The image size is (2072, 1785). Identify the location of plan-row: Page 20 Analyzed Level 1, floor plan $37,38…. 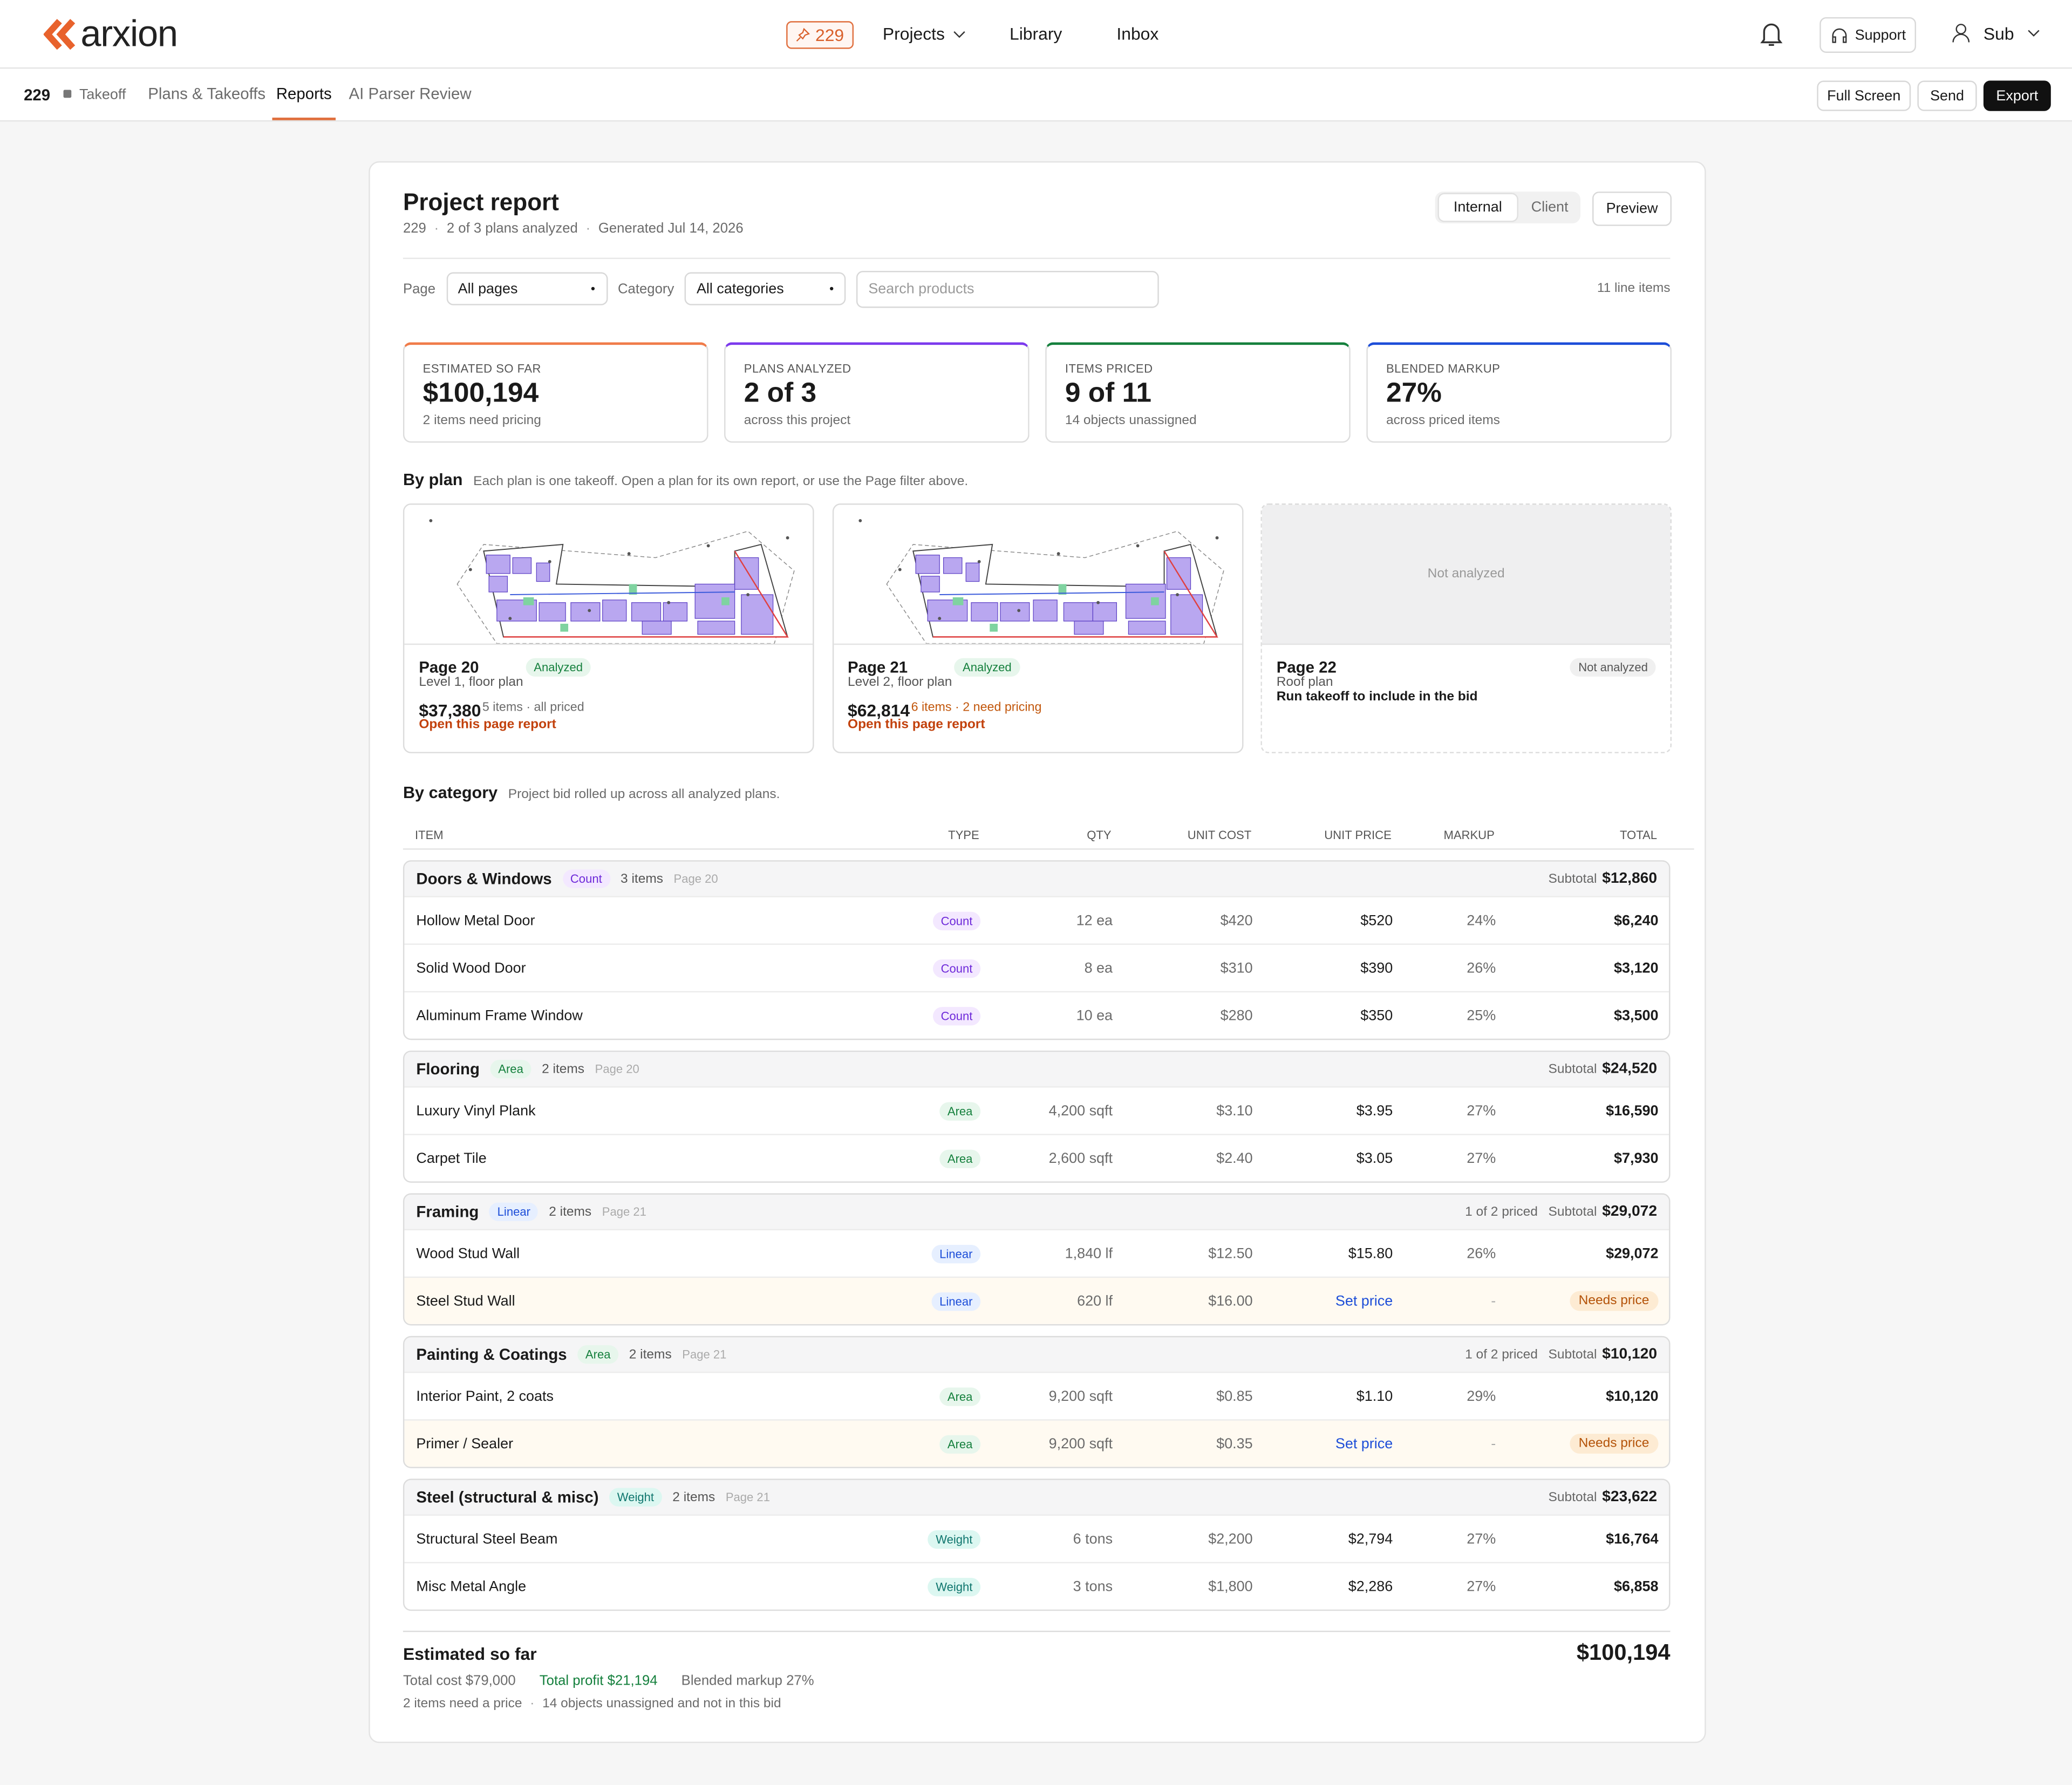
(1037, 628).